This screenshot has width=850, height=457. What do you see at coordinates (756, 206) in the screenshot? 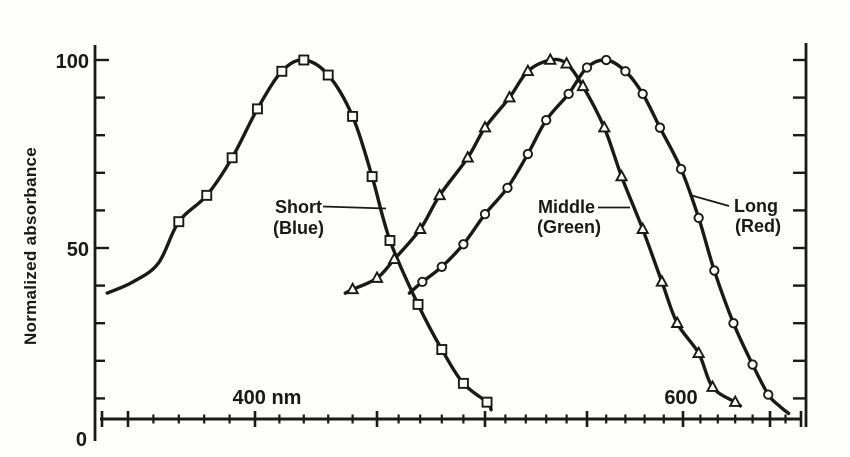
I see `long-label: Long` at bounding box center [756, 206].